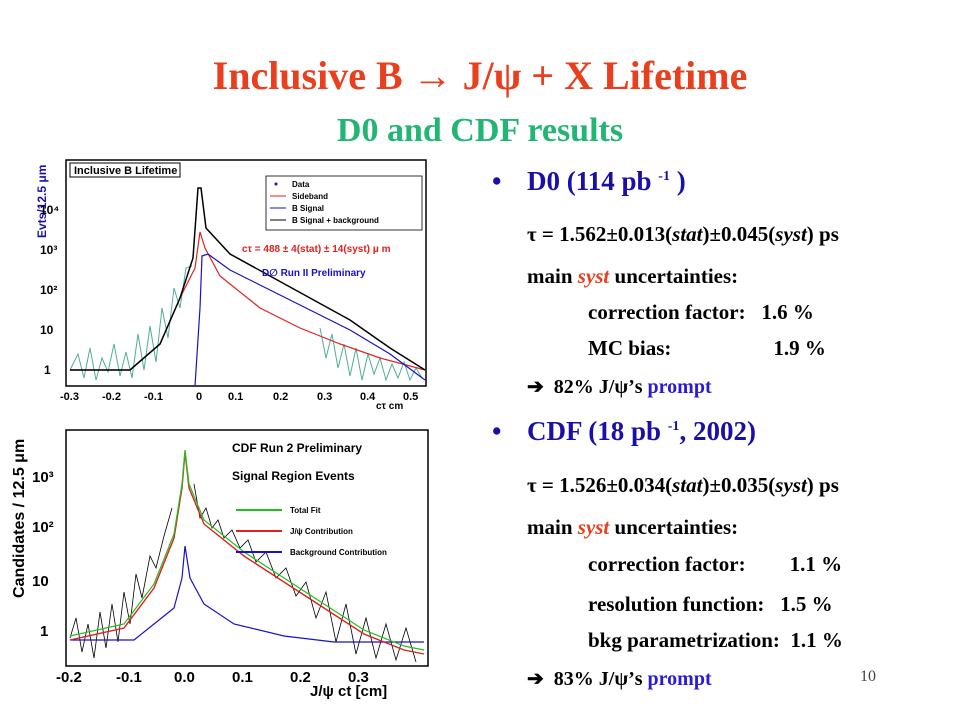  What do you see at coordinates (42, 201) in the screenshot?
I see `d0-y-axis-label: Evts/12.5 μm` at bounding box center [42, 201].